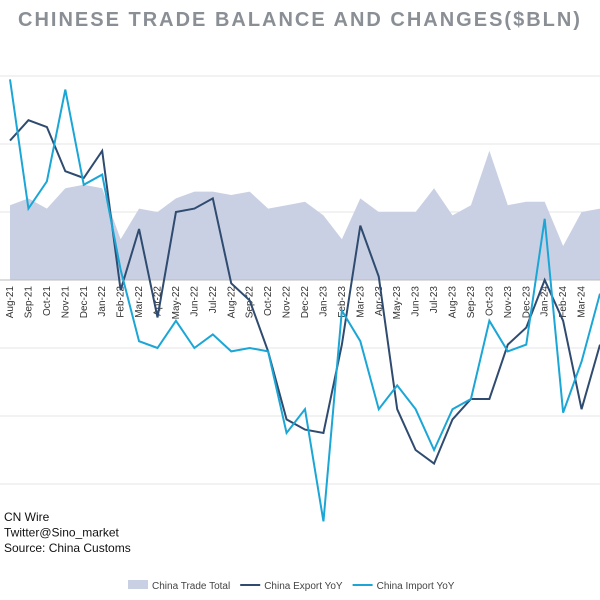 The image size is (600, 600). What do you see at coordinates (268, 301) in the screenshot?
I see `x-tick-label: Oct-22` at bounding box center [268, 301].